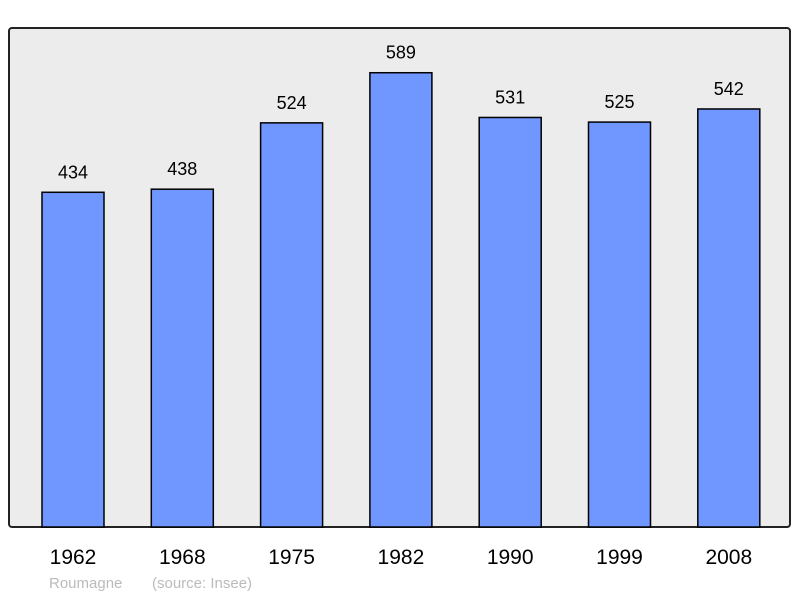  I want to click on bar-1990, so click(510, 322).